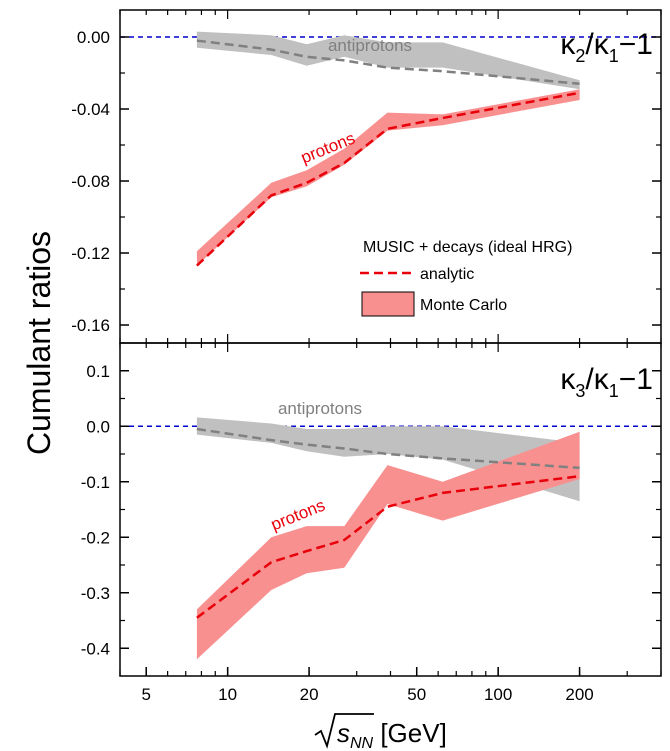 The width and height of the screenshot is (670, 751). I want to click on top-y-tick-label: -0.16, so click(90, 325).